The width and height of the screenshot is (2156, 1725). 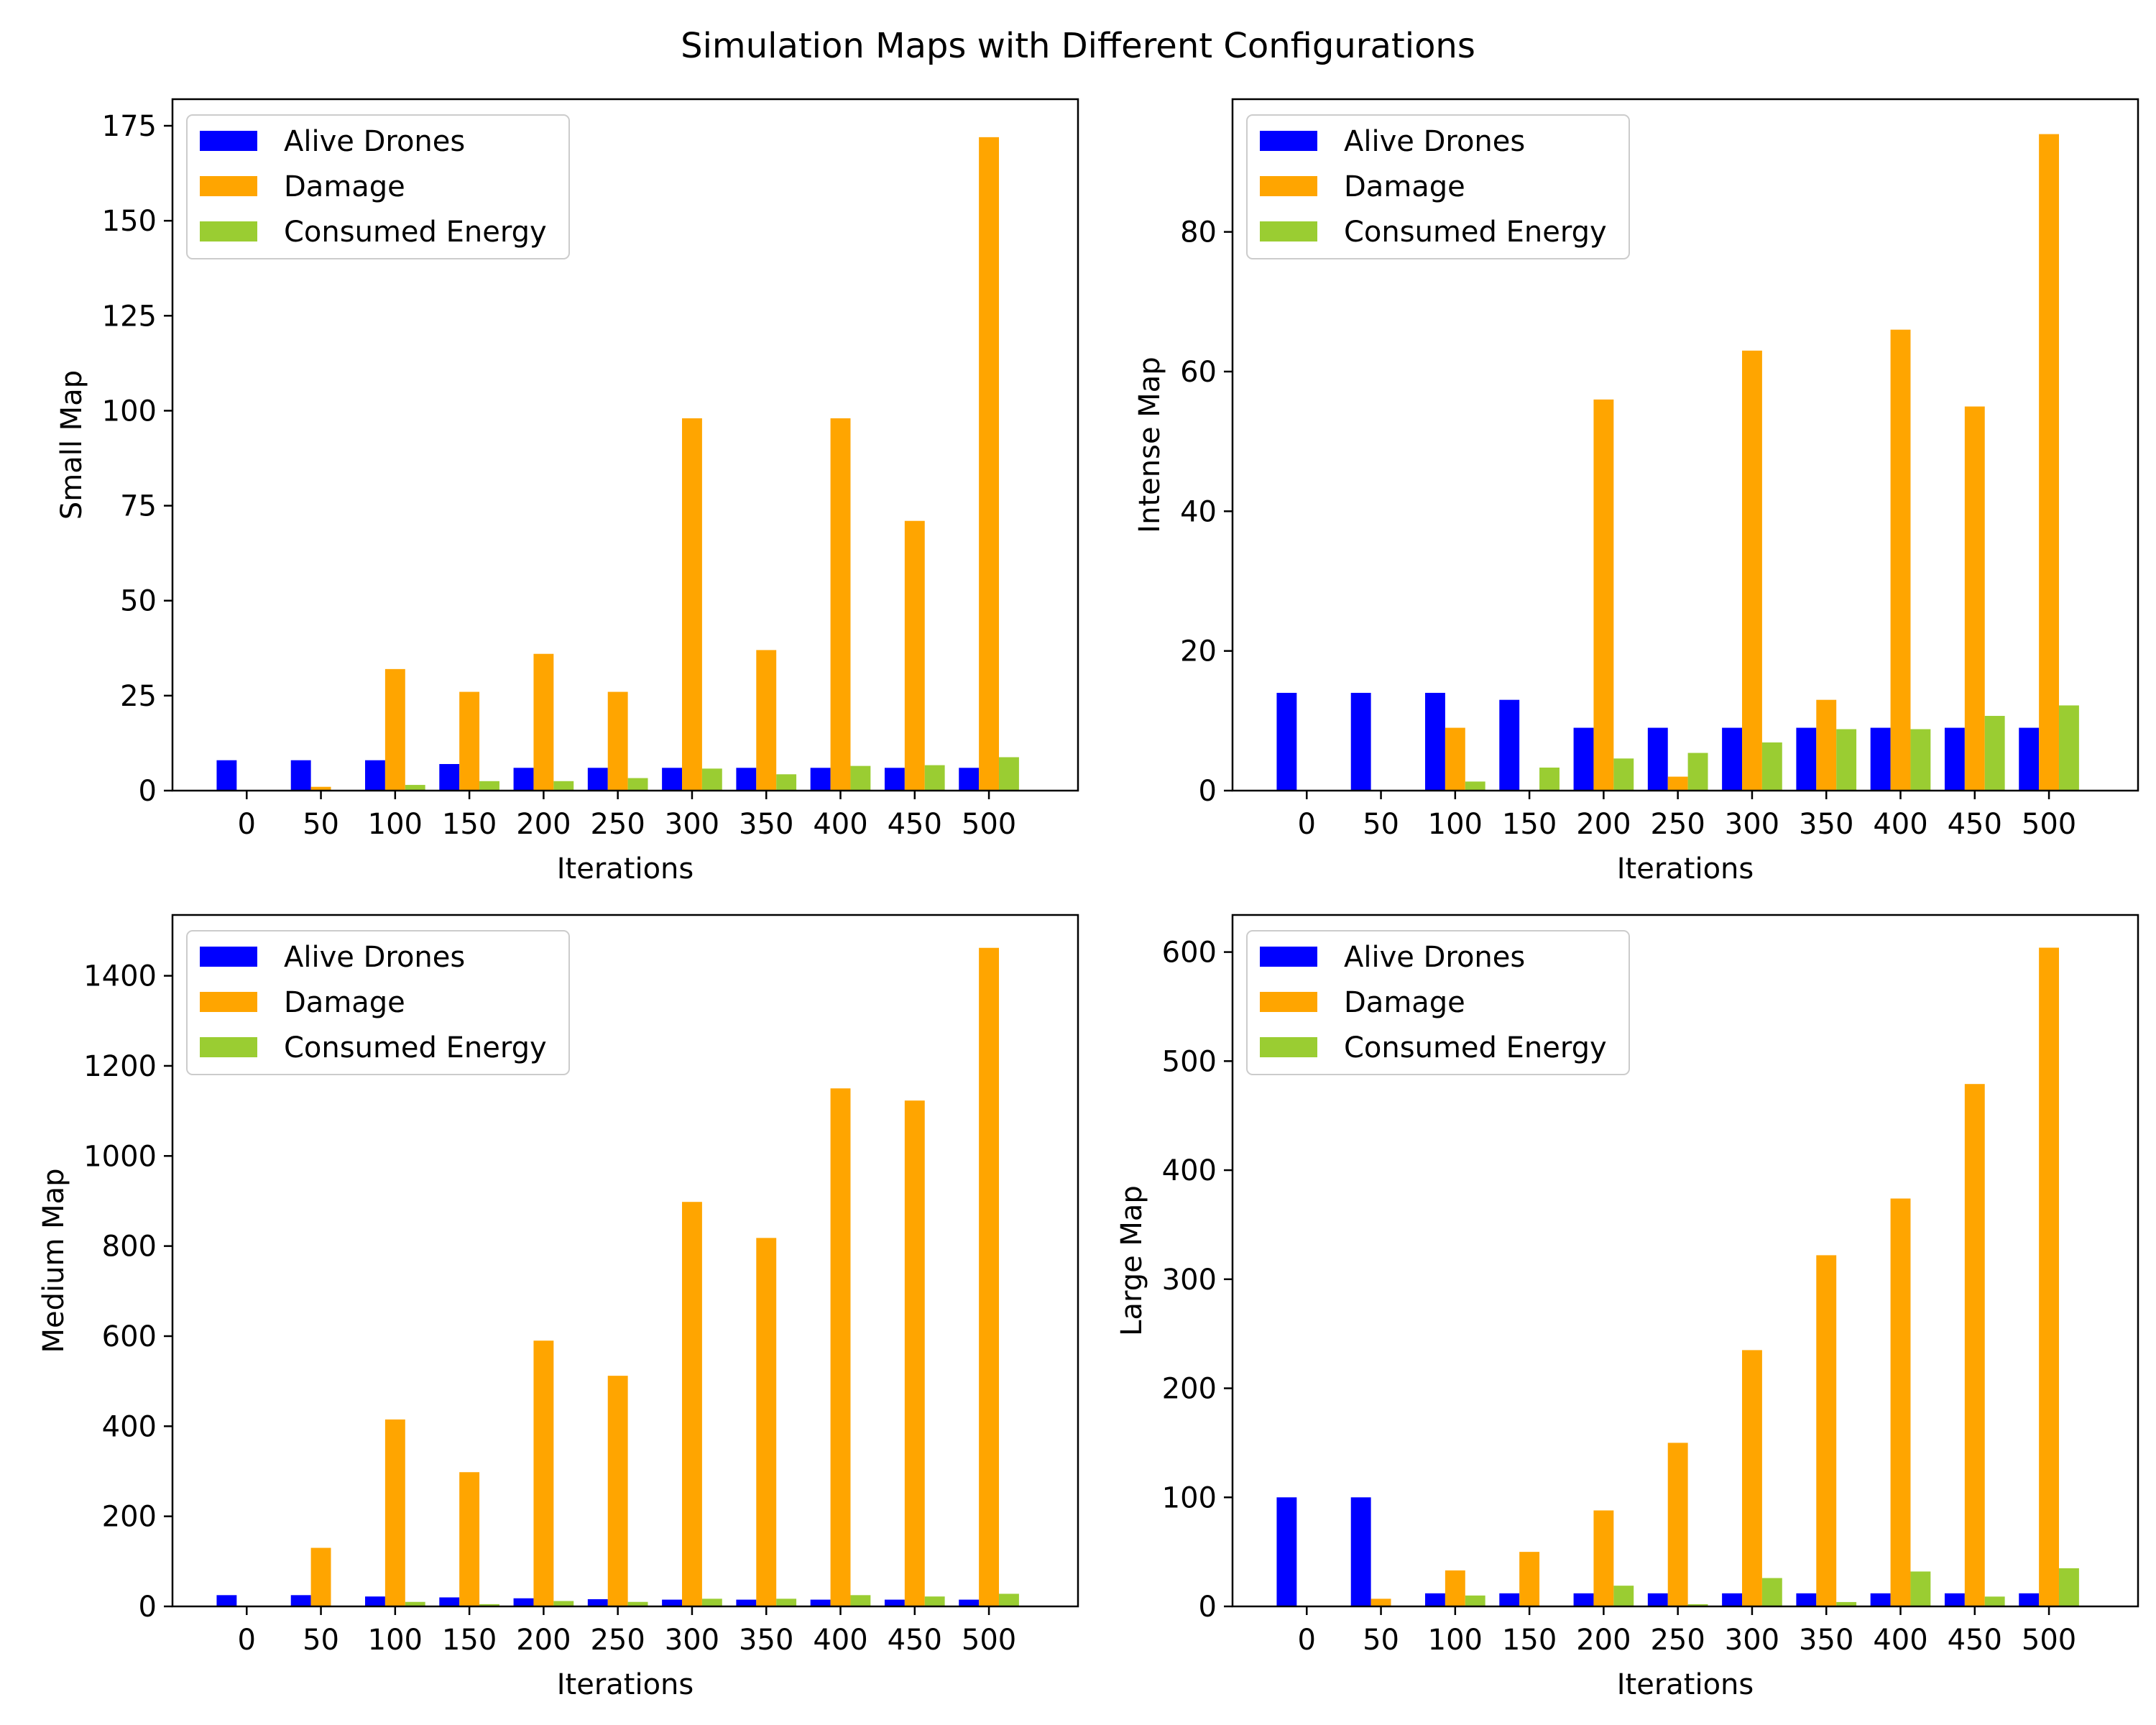 I want to click on y-tick-label: 400, so click(x=130, y=1426).